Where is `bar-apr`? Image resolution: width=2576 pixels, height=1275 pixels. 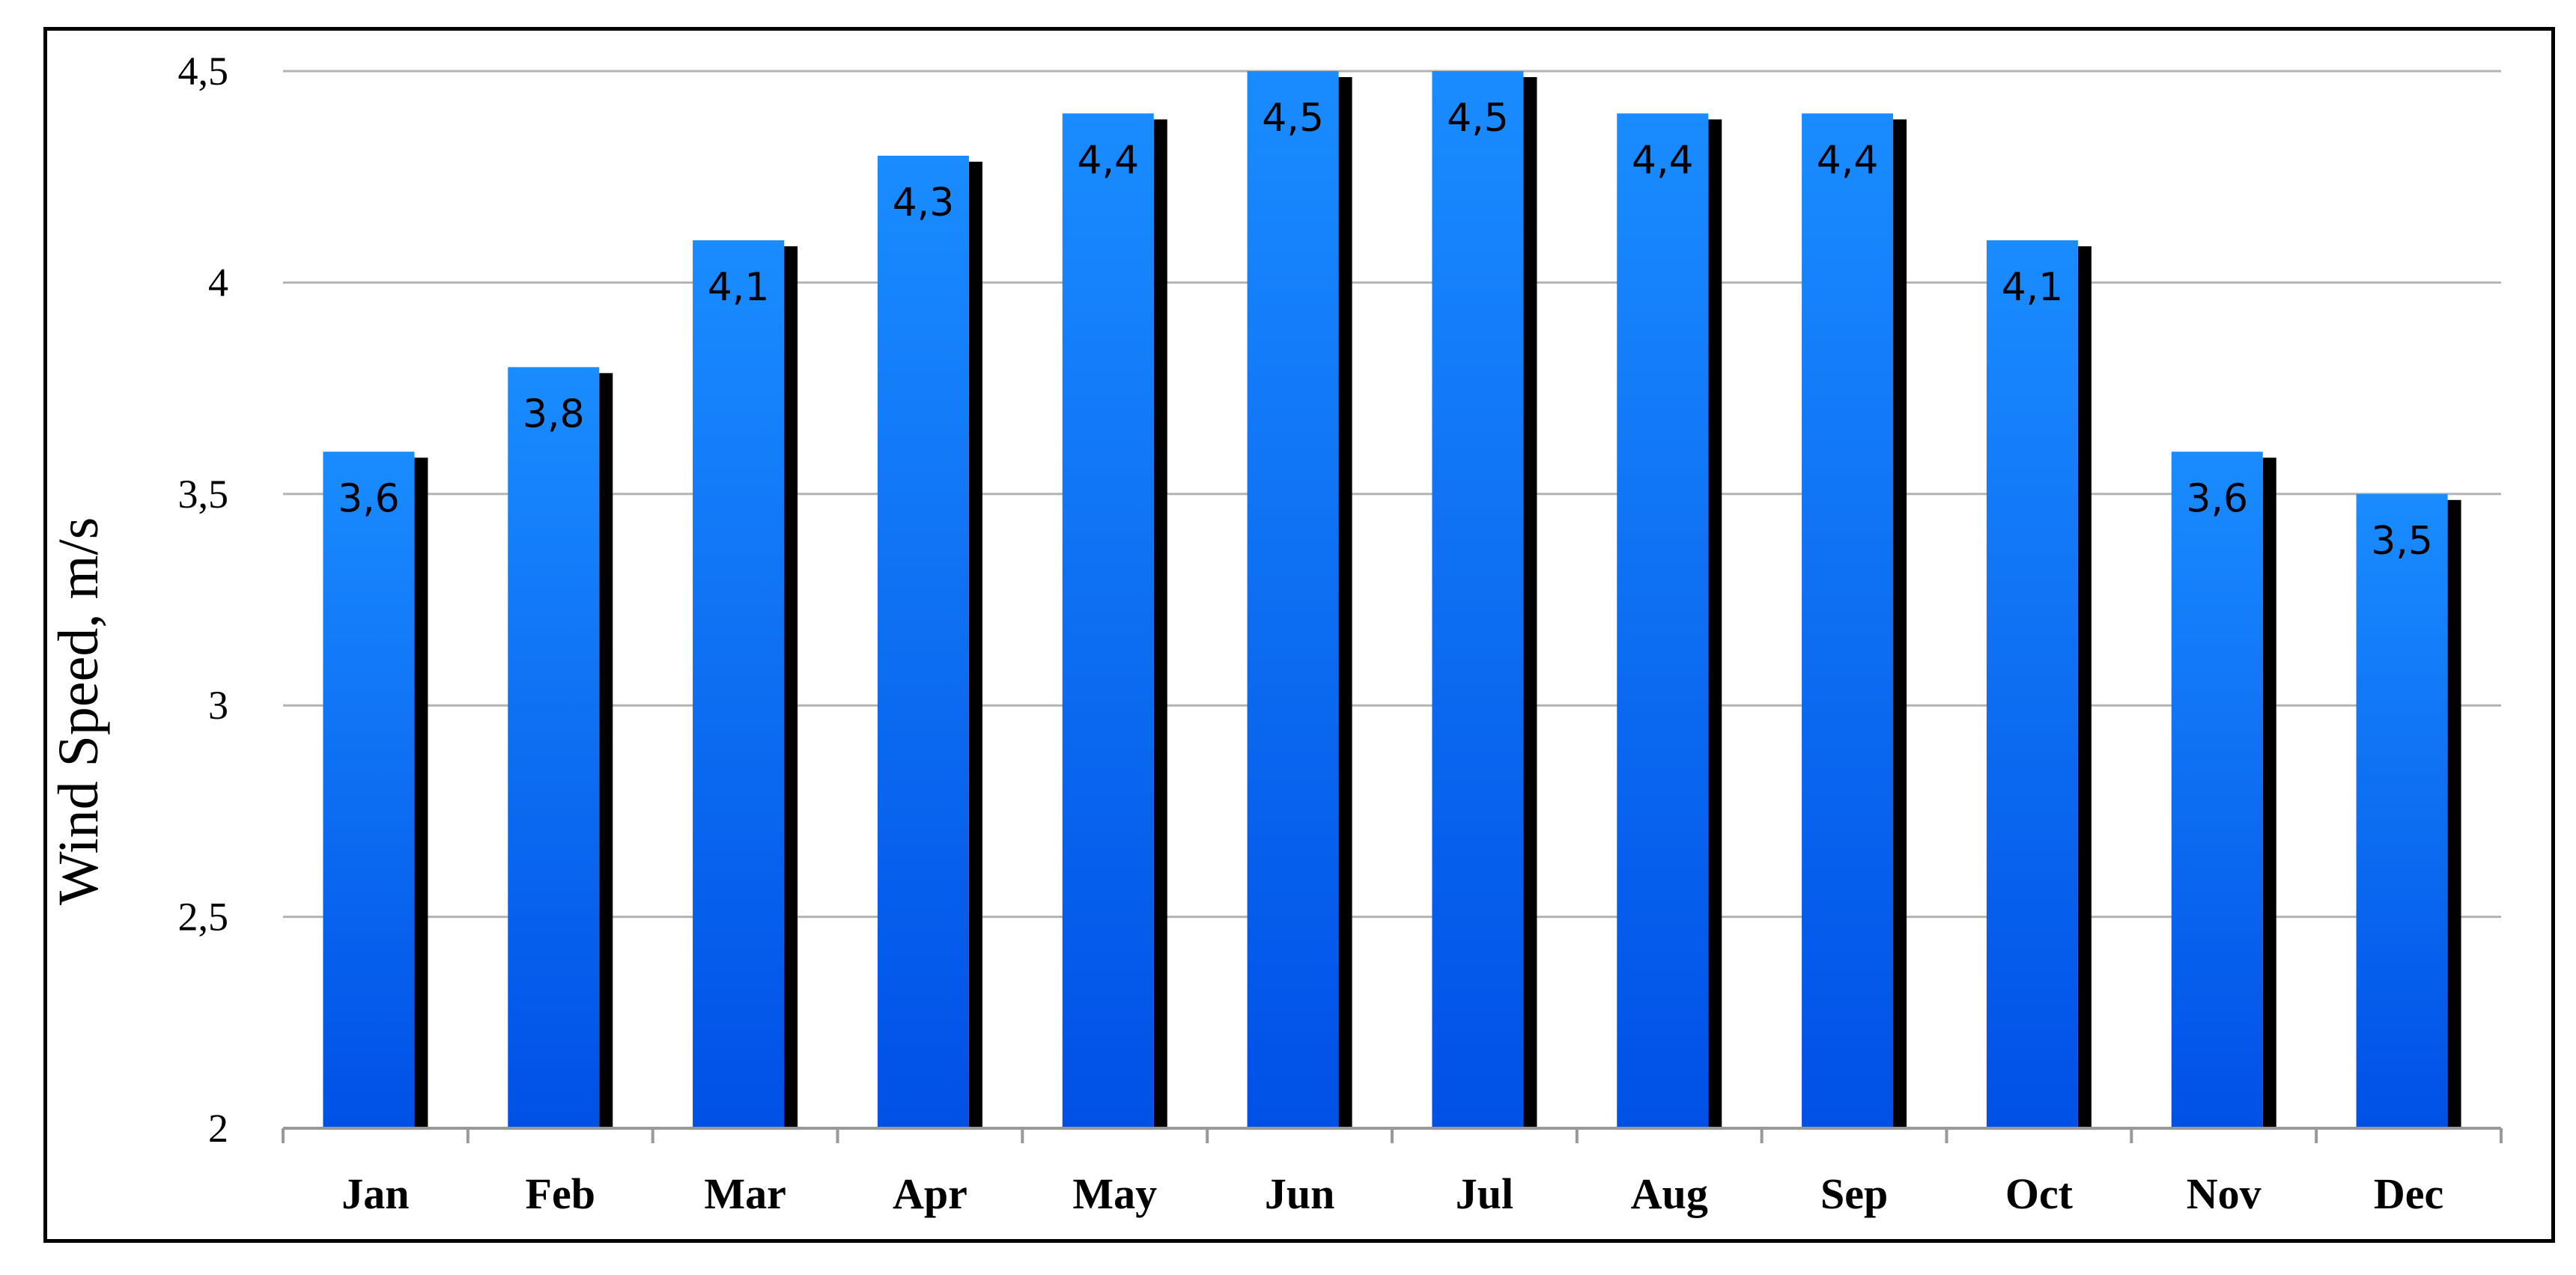 bar-apr is located at coordinates (923, 642).